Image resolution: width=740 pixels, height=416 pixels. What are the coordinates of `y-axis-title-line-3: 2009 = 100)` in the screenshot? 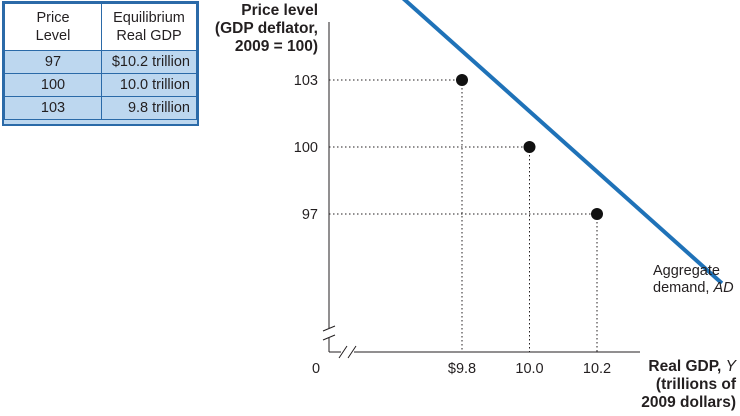 It's located at (276, 46).